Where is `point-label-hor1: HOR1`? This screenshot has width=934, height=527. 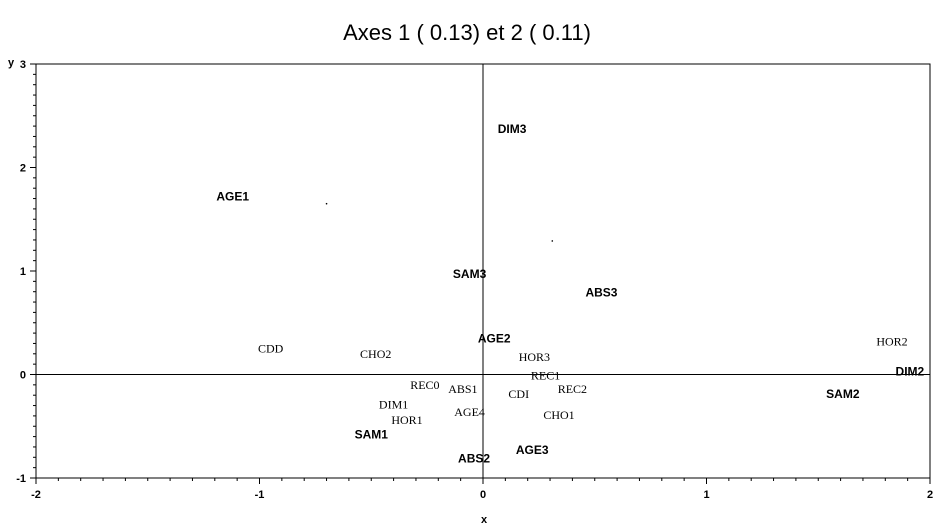 point-label-hor1: HOR1 is located at coordinates (406, 420).